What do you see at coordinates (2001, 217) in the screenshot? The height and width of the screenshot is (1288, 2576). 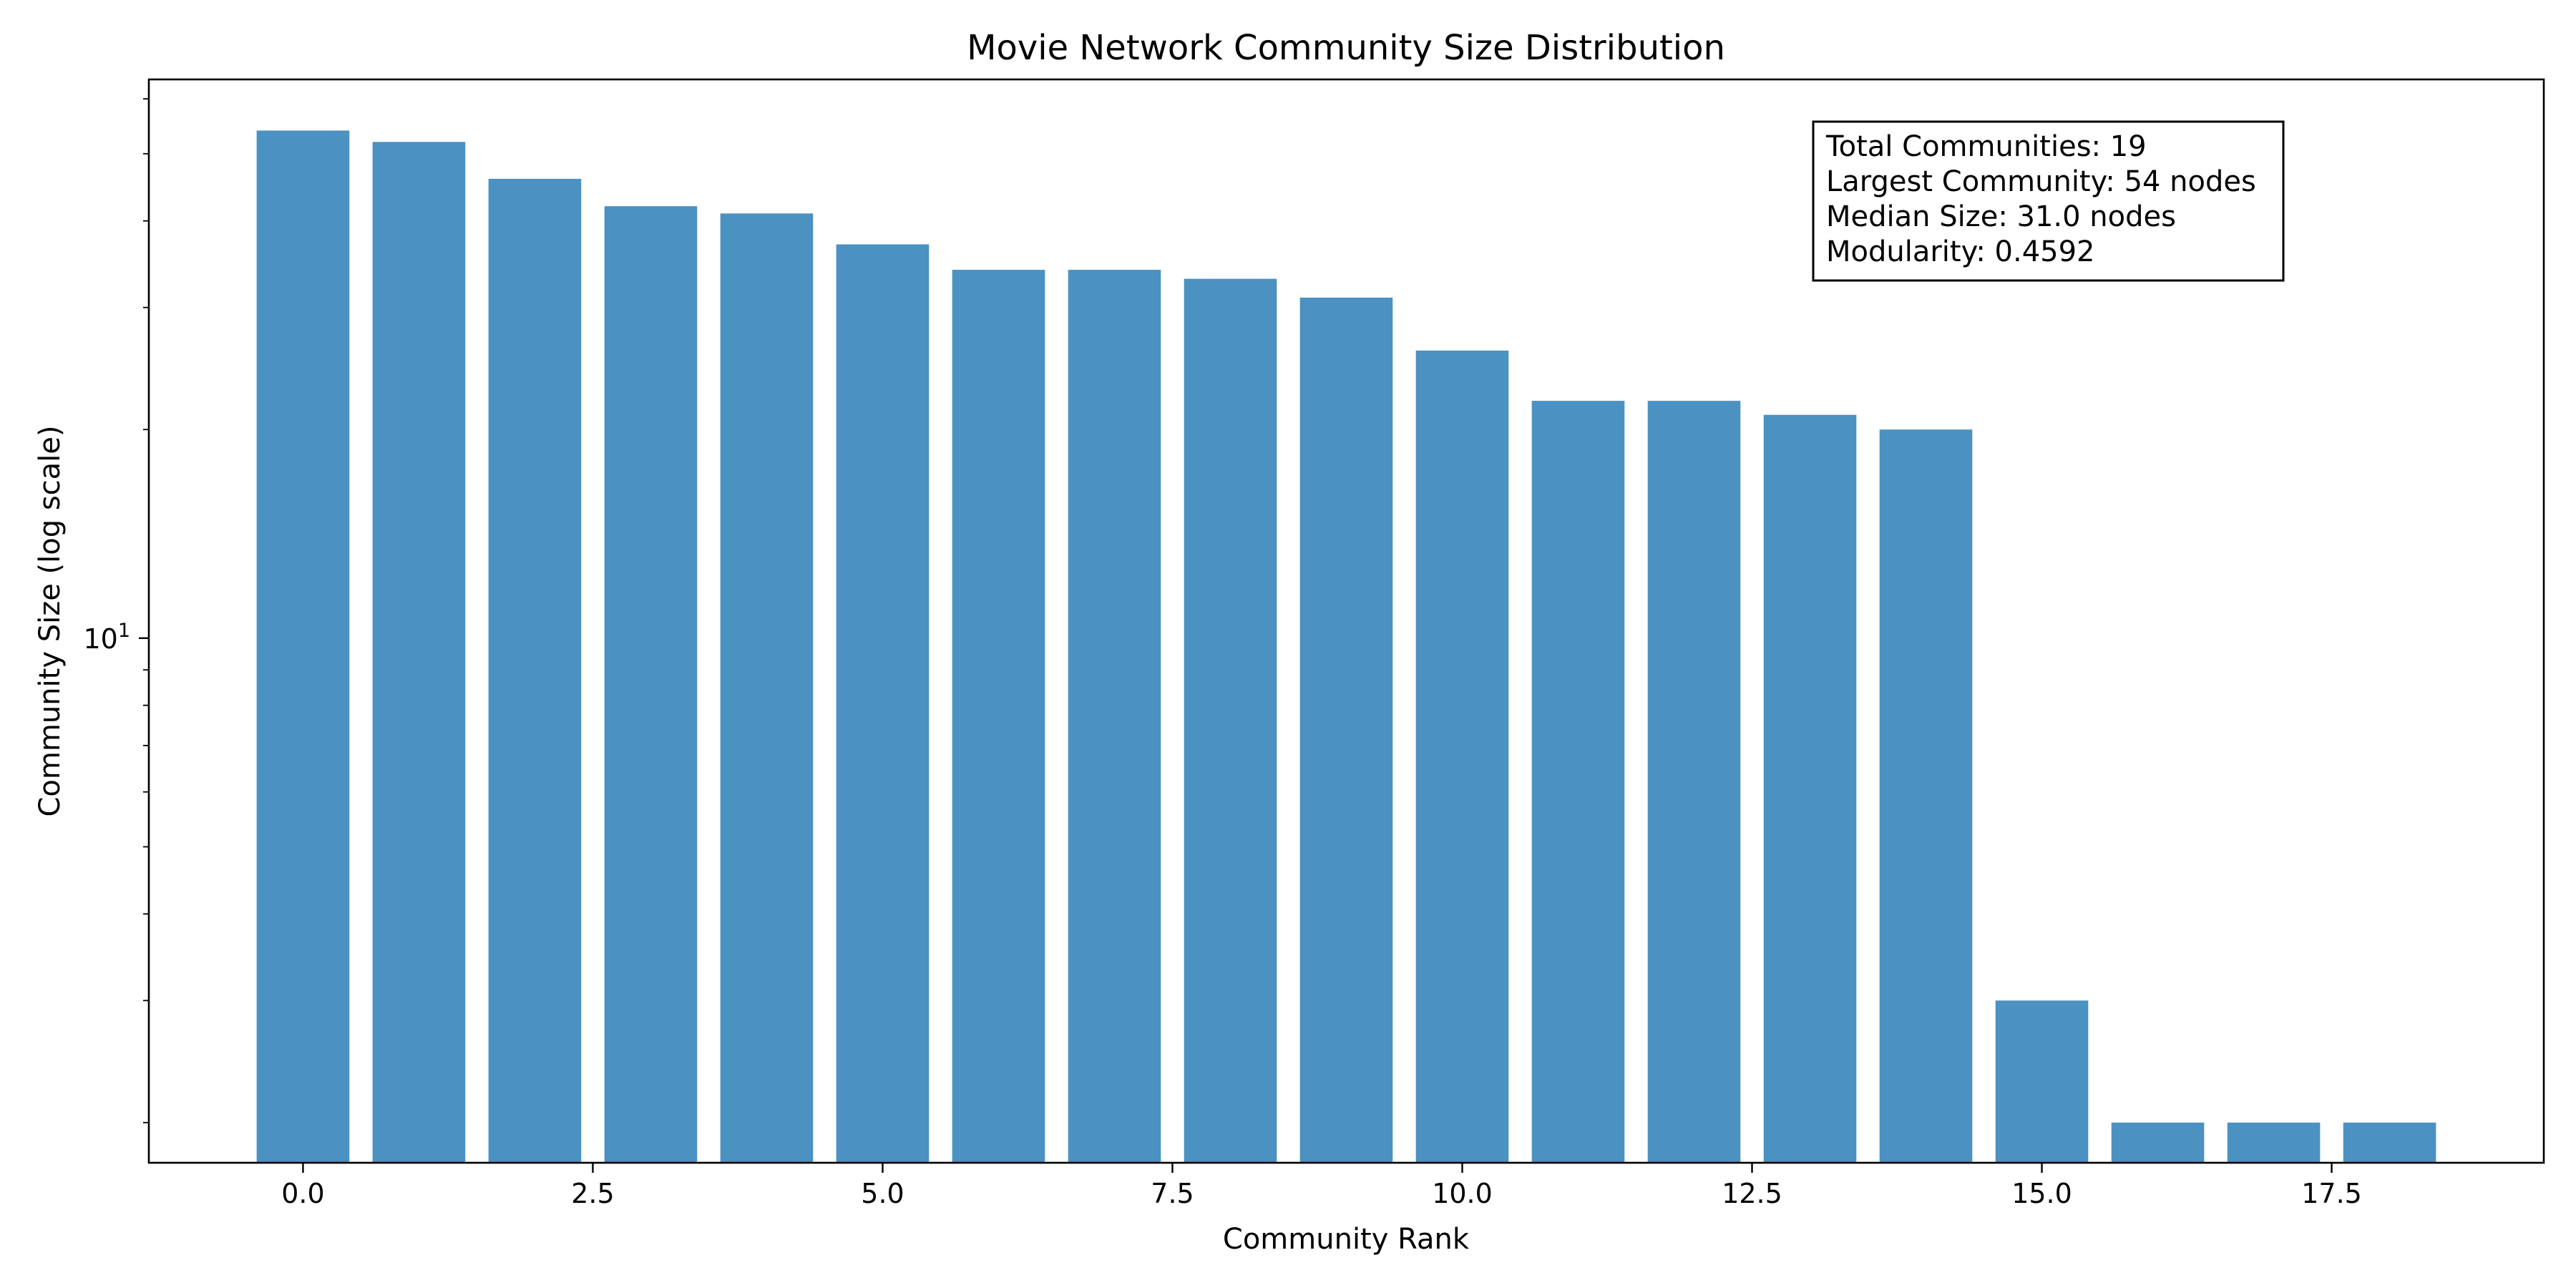 I see `stats-median-size: Median Size: 31.0 nodes` at bounding box center [2001, 217].